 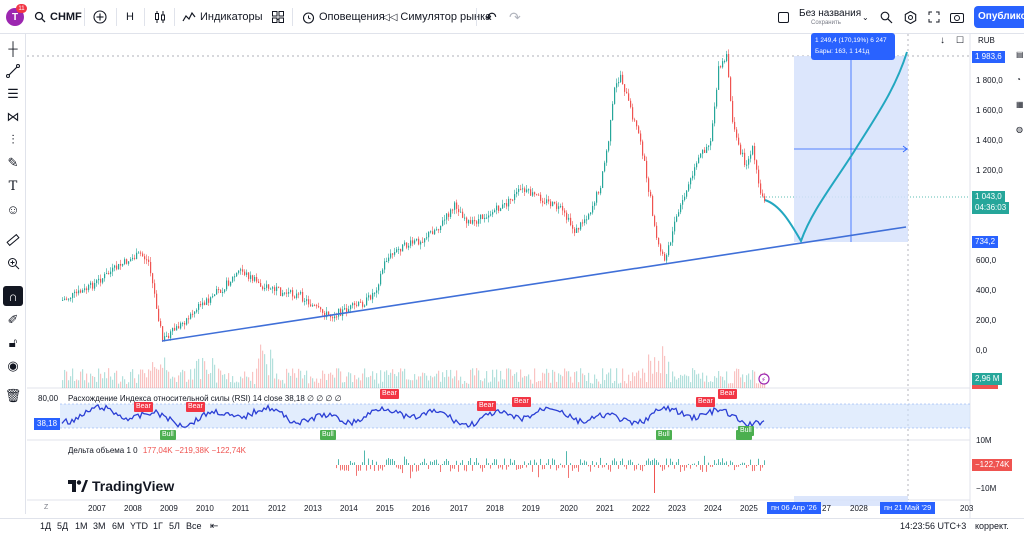 What do you see at coordinates (942, 40) in the screenshot?
I see `scroll-down-button: ↓` at bounding box center [942, 40].